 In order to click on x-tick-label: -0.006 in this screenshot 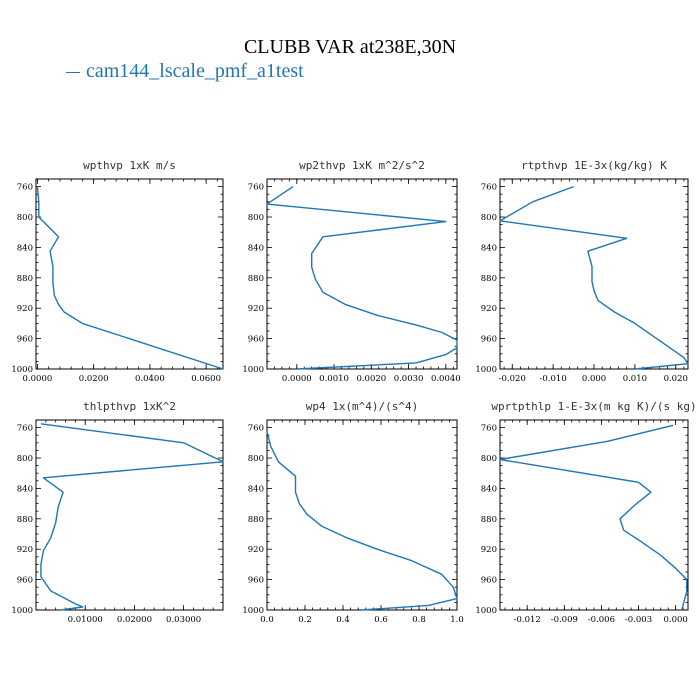, I will do `click(601, 620)`.